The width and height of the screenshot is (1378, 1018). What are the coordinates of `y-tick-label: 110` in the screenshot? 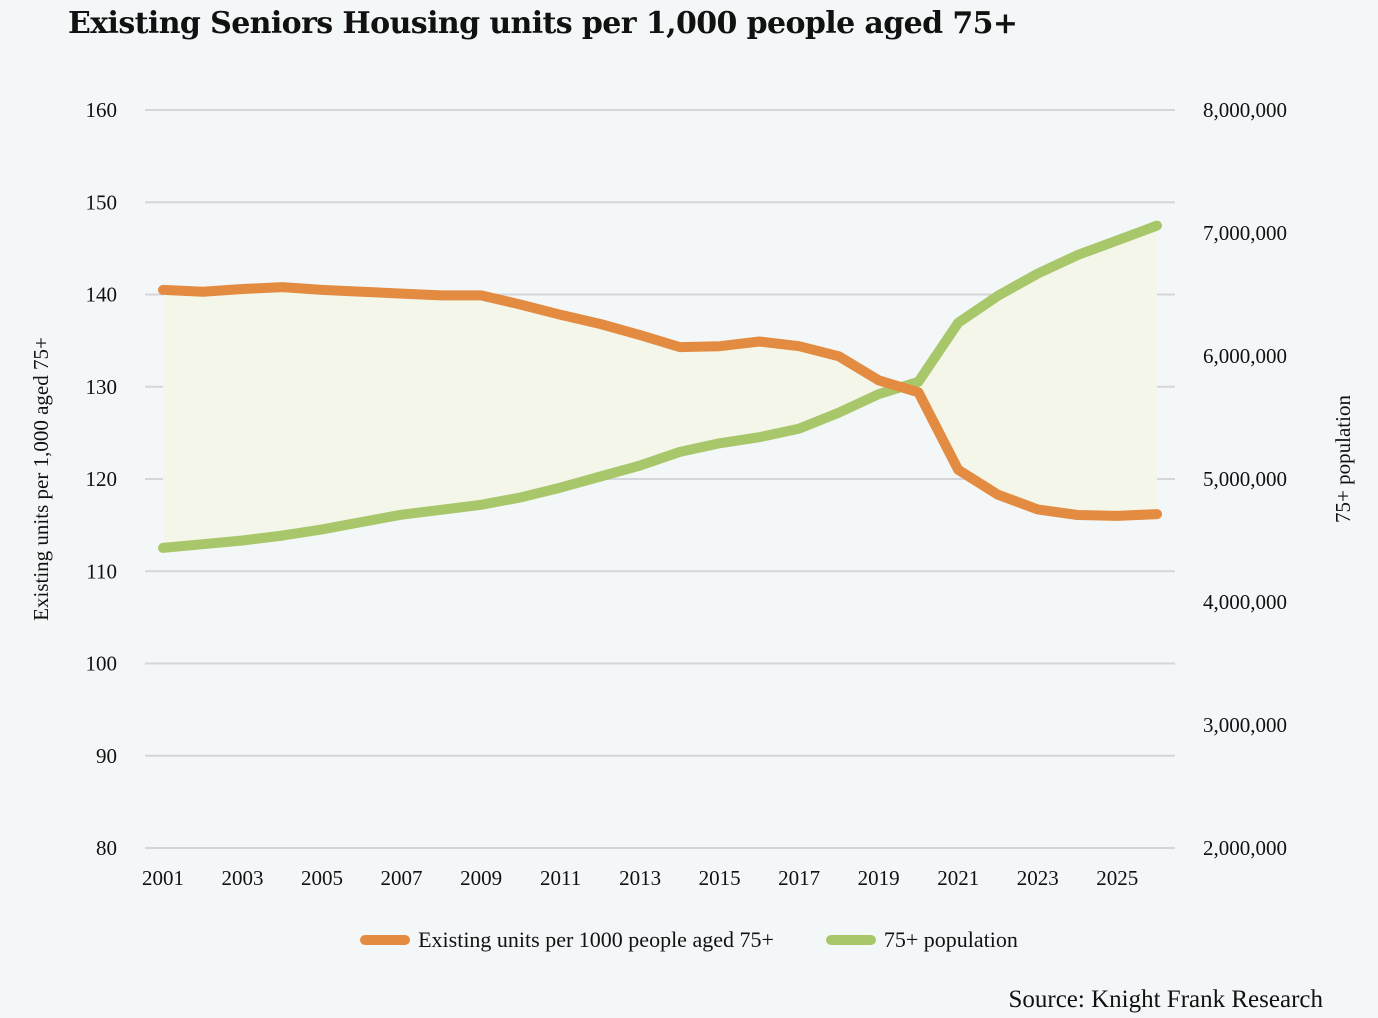 It's located at (101, 571).